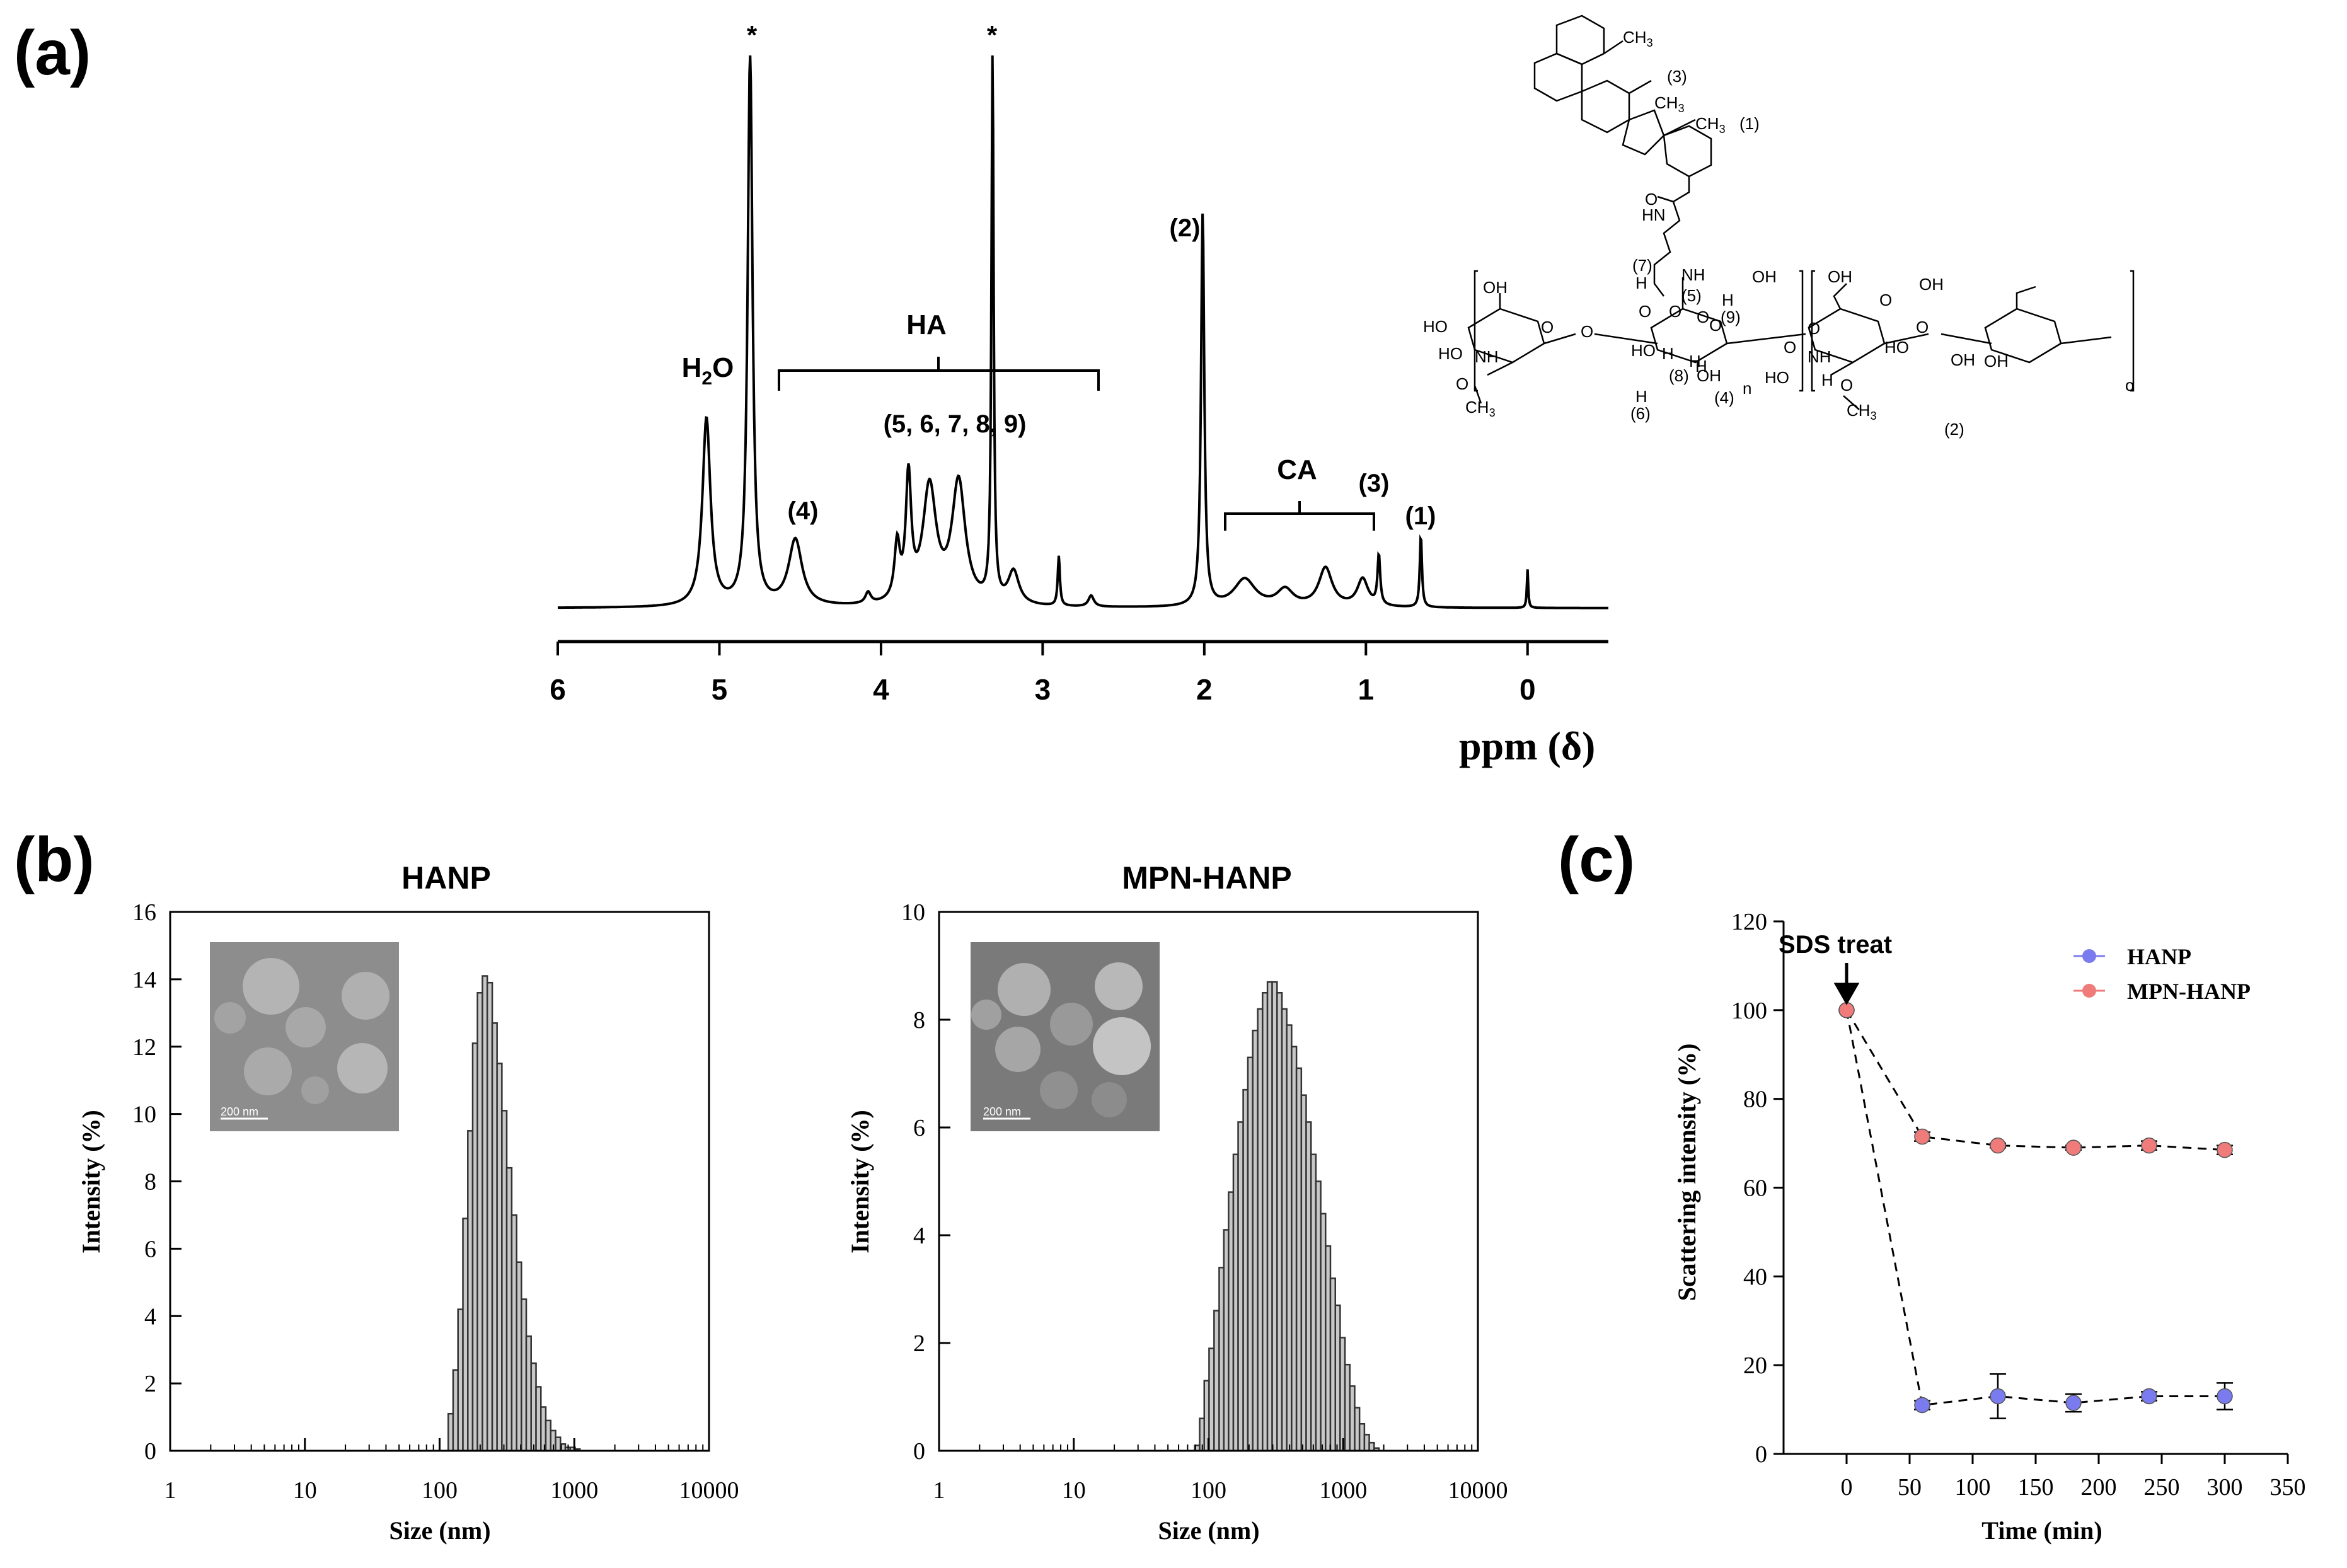 This screenshot has height=1568, width=2347. I want to click on svg-text: (9), so click(1731, 317).